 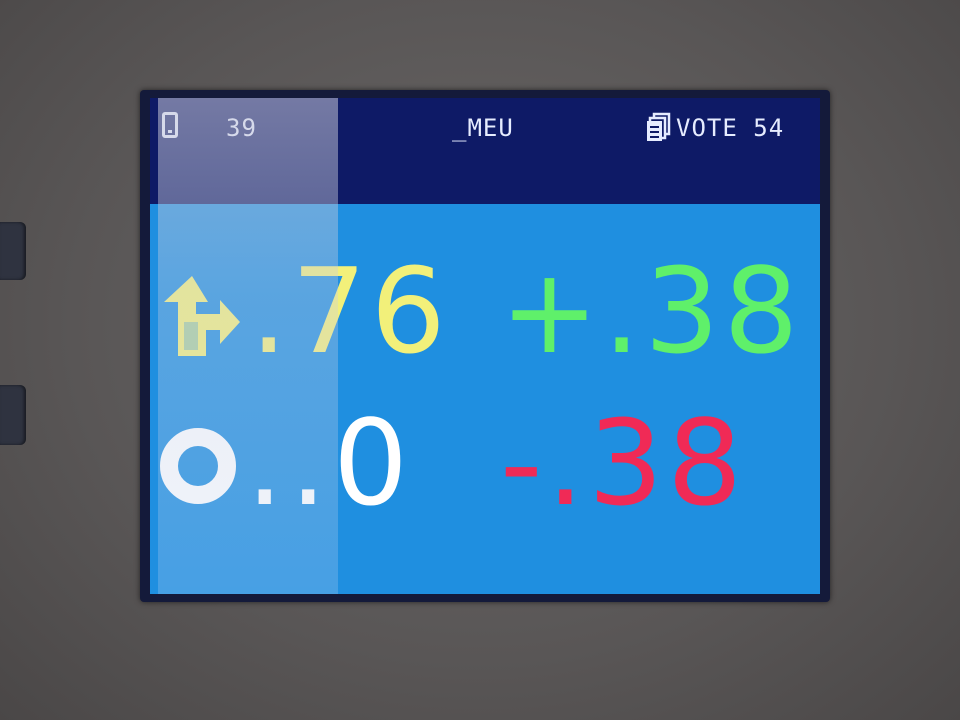 I want to click on phone-icon, so click(x=170, y=125).